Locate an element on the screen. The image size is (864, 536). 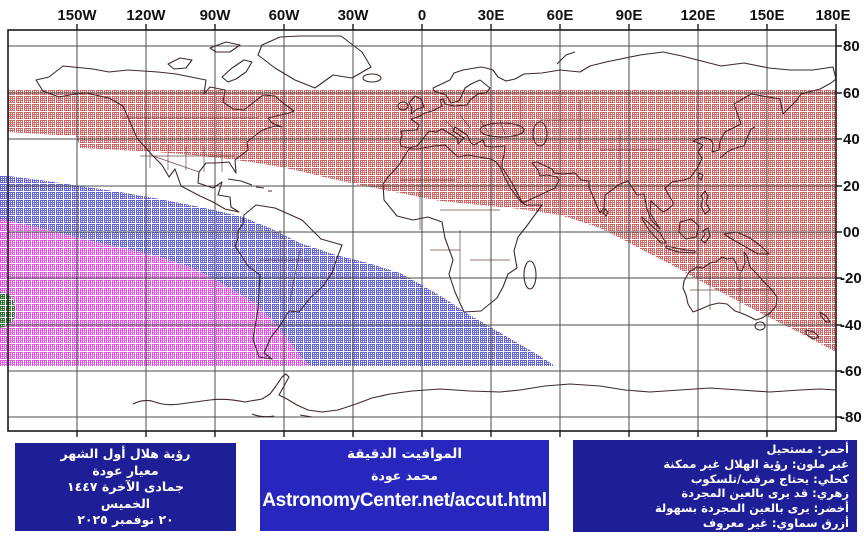
app-title: المواقيت الدقيقة is located at coordinates (404, 454).